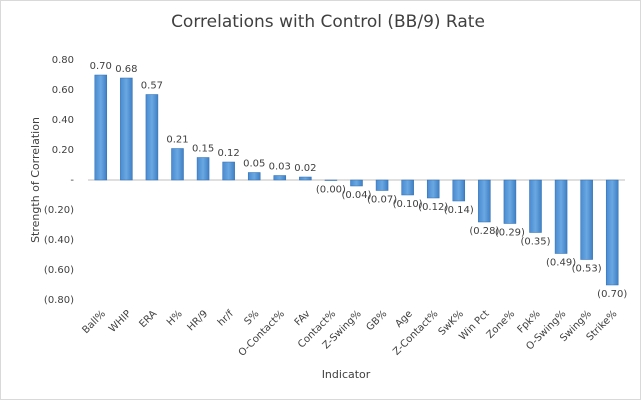 Image resolution: width=641 pixels, height=400 pixels. What do you see at coordinates (59, 210) in the screenshot?
I see `y-tick-label: (0.20)` at bounding box center [59, 210].